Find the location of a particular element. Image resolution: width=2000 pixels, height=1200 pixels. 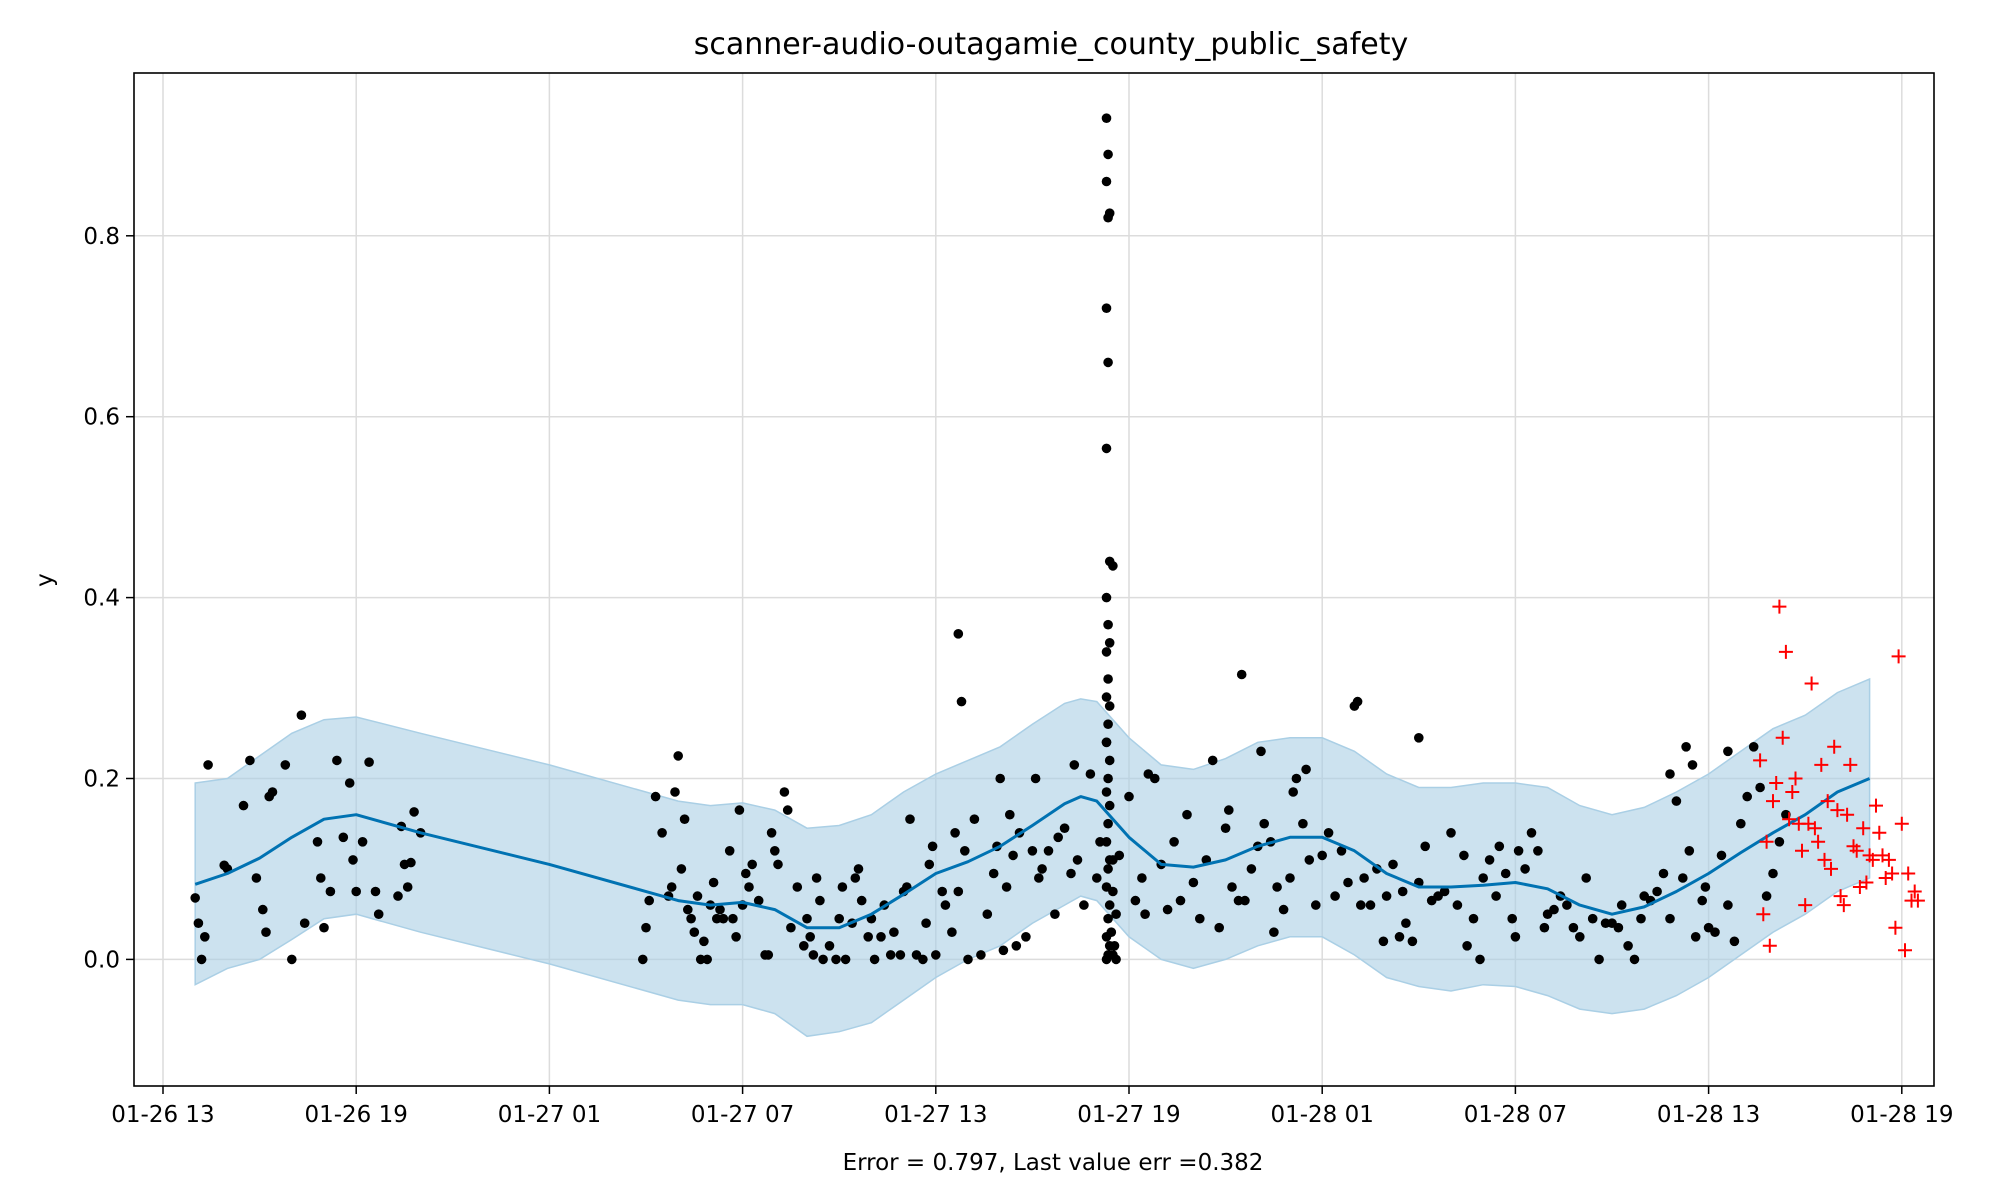

forecast-line is located at coordinates (1032, 853).